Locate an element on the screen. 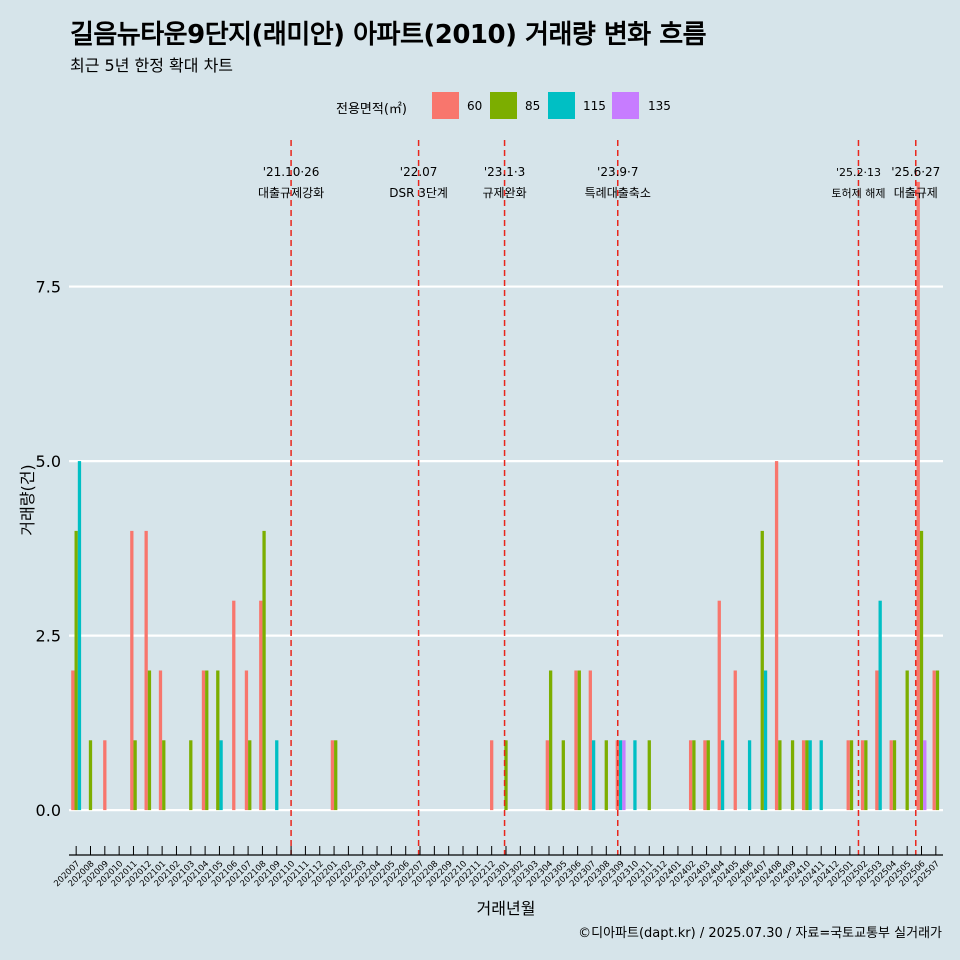 The image size is (960, 960). legend-label-85: 85 is located at coordinates (533, 106).